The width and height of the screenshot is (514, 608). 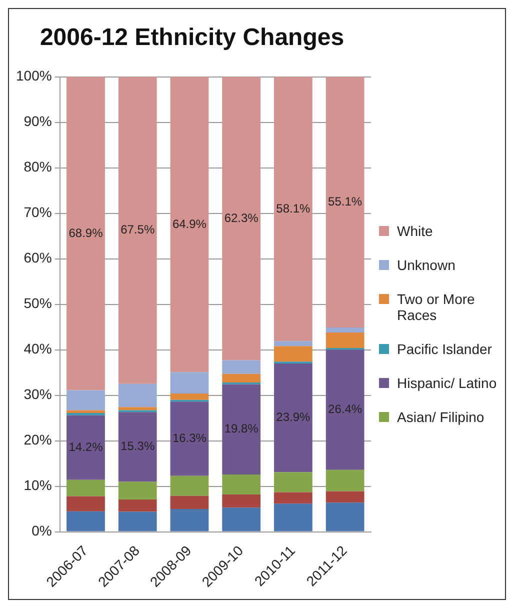 I want to click on data-label: 64.9%, so click(x=189, y=223).